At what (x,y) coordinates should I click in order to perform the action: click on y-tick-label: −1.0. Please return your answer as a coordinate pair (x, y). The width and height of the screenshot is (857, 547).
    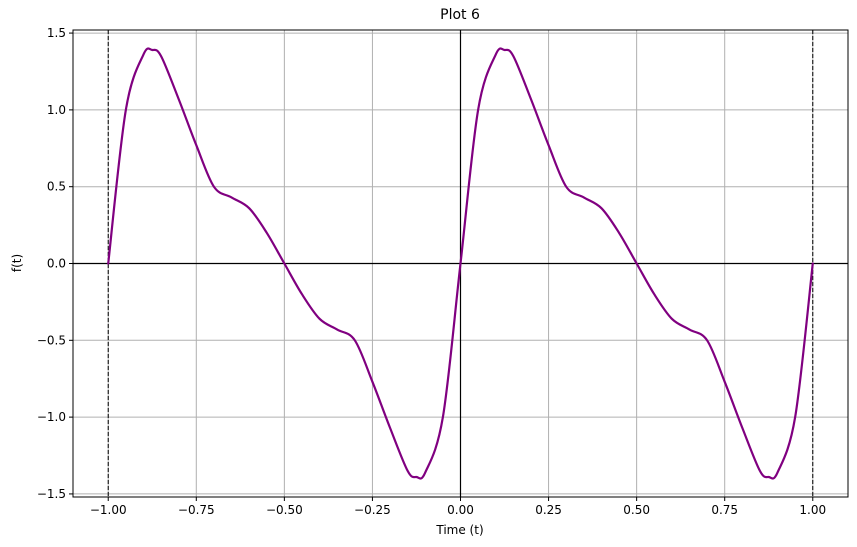
    Looking at the image, I should click on (51, 417).